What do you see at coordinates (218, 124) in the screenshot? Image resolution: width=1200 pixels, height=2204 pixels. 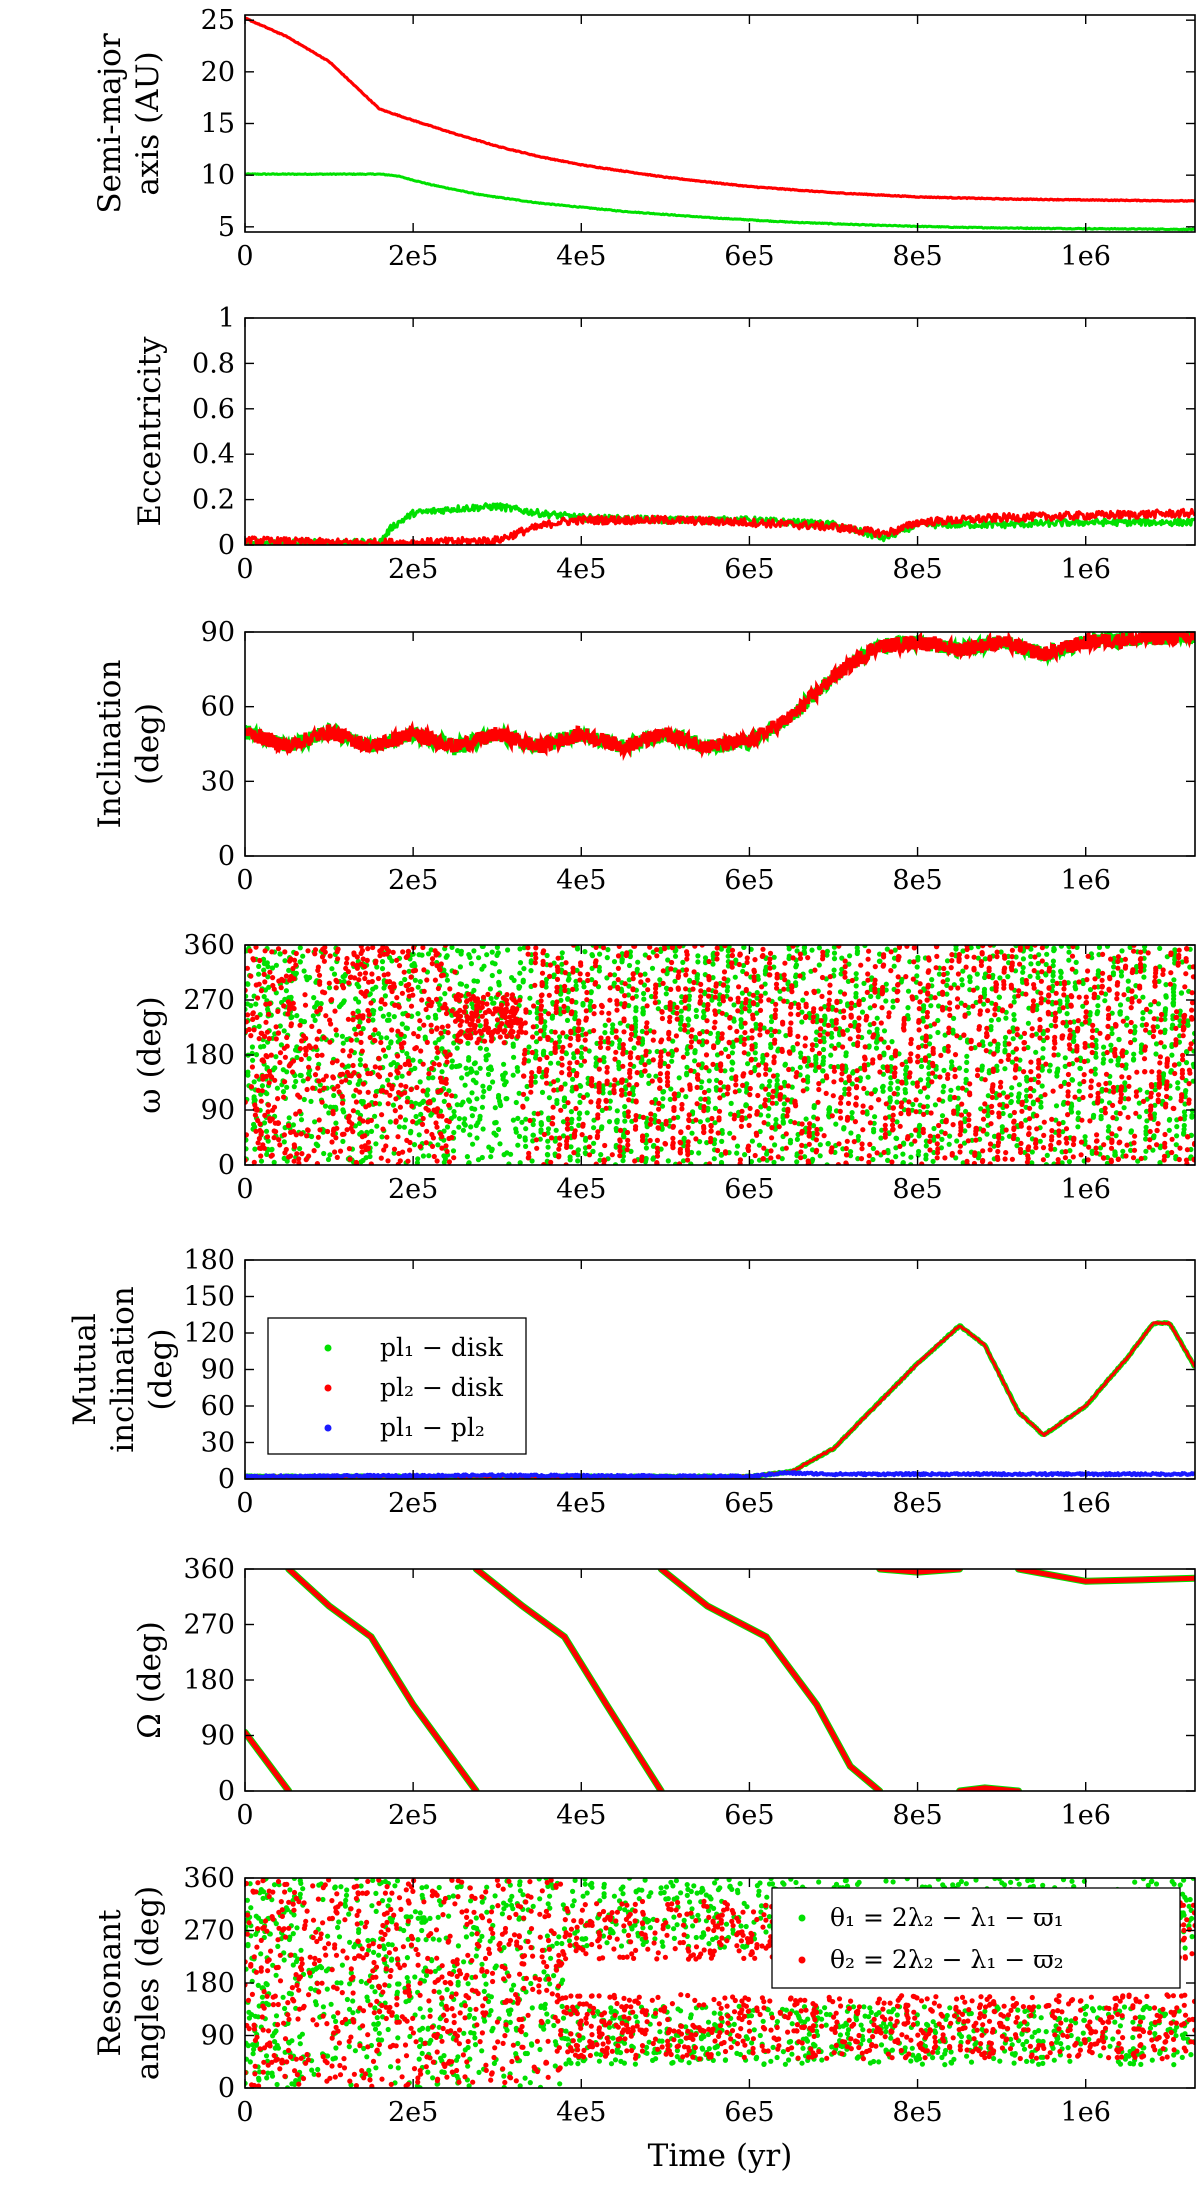 I see `y-tick-label: 15` at bounding box center [218, 124].